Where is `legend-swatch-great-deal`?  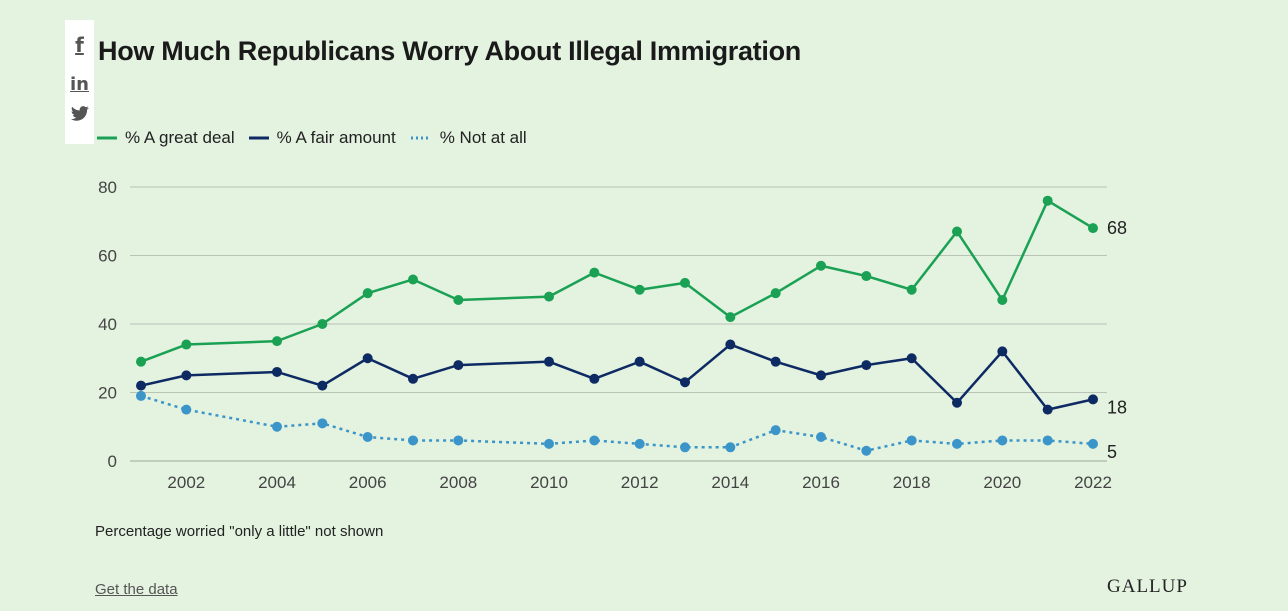 legend-swatch-great-deal is located at coordinates (107, 138).